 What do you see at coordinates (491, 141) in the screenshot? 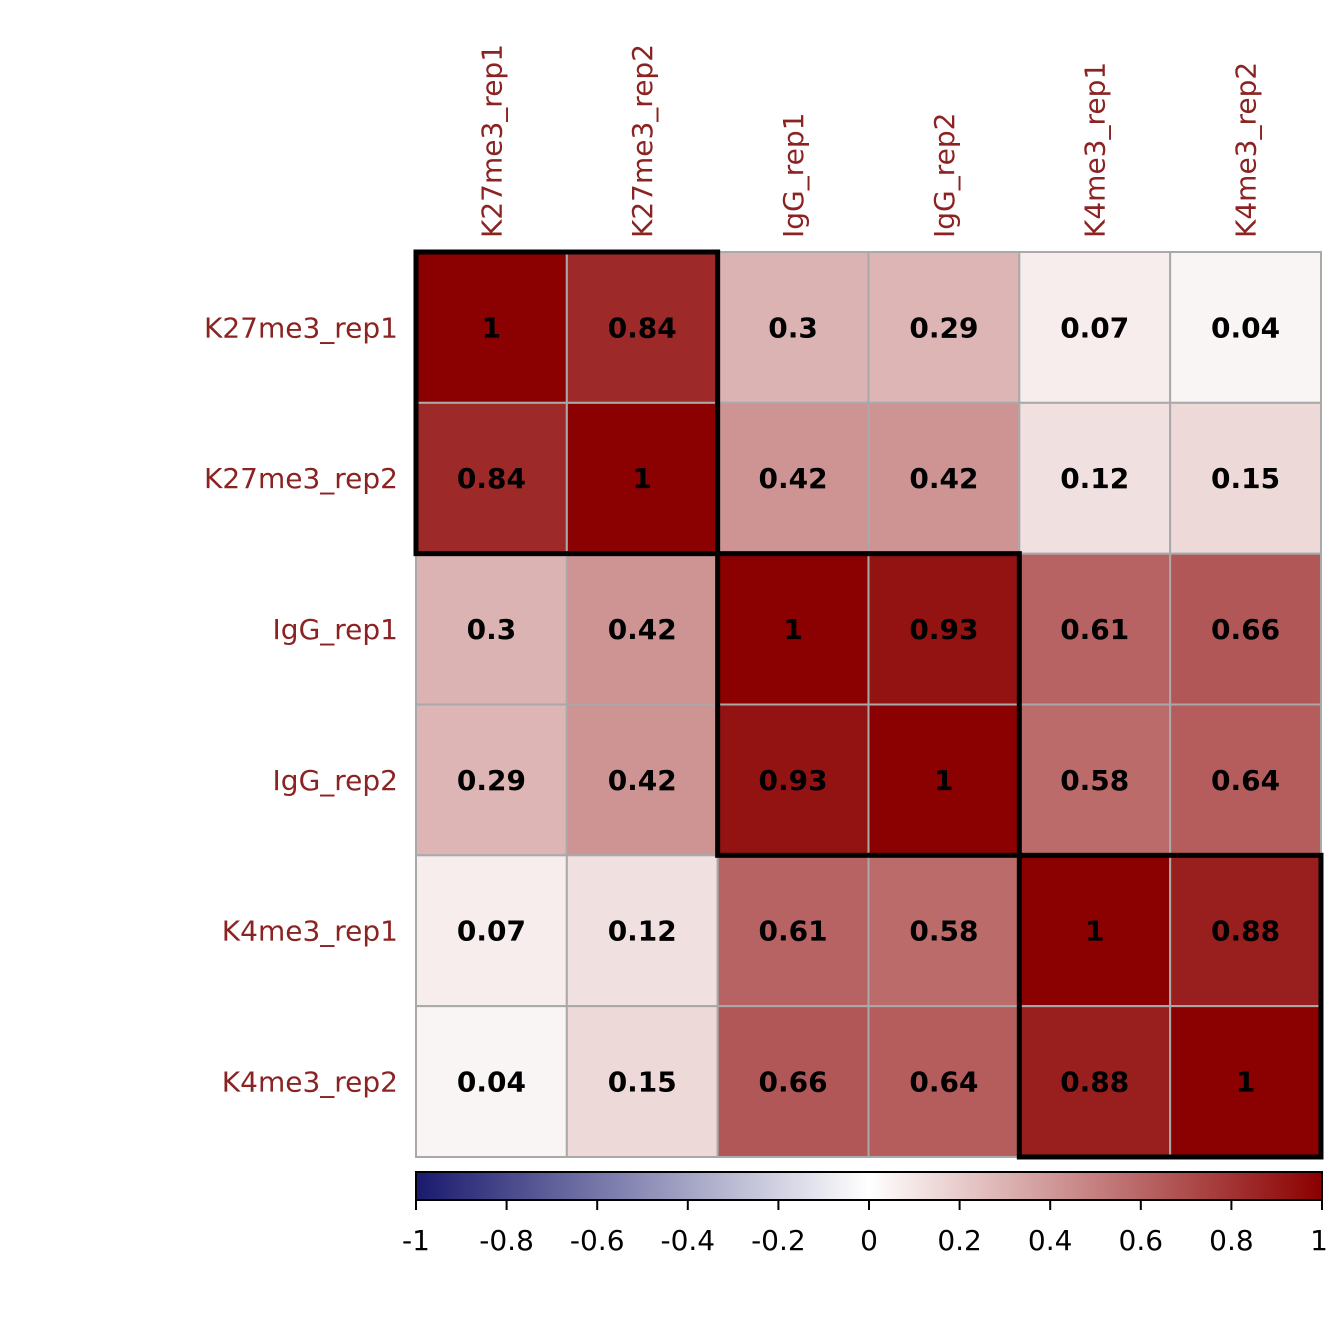
I see `column-label: K27me3_rep1` at bounding box center [491, 141].